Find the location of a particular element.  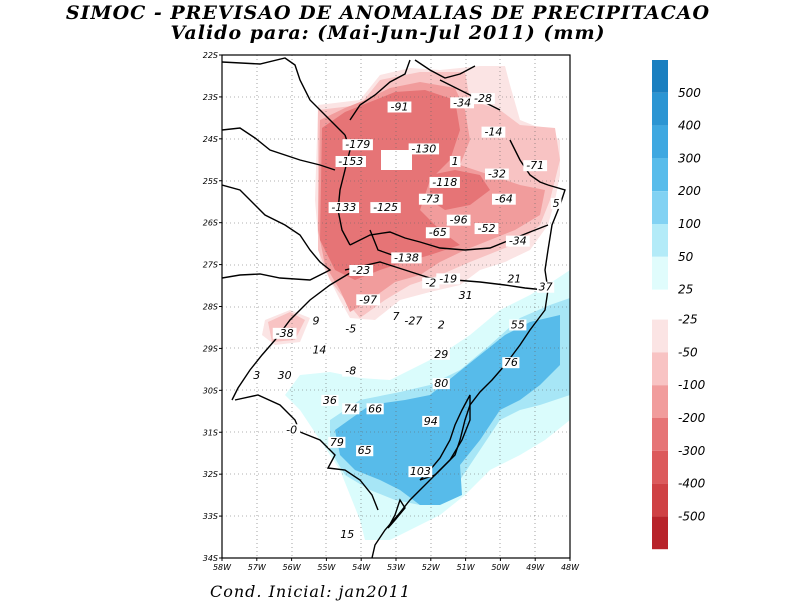

lat-label: 33S is located at coordinates (210, 516).